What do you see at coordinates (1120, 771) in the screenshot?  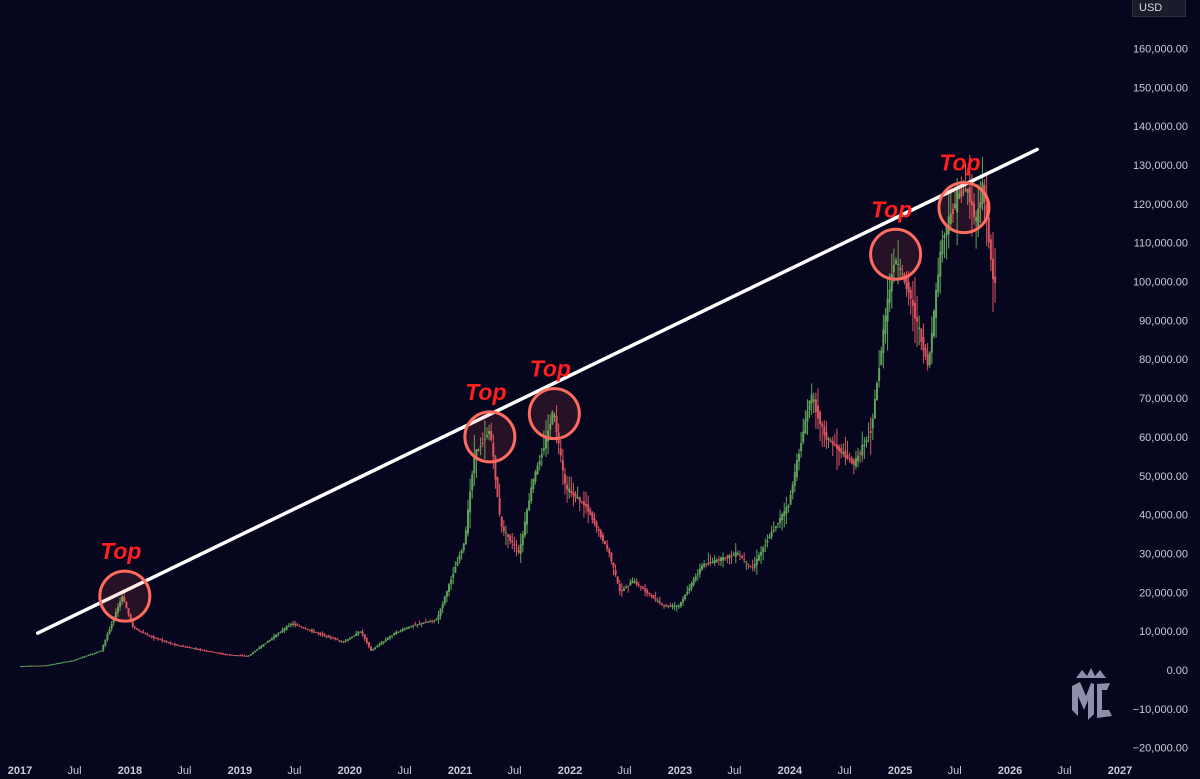 I see `x-tick-label: 2027` at bounding box center [1120, 771].